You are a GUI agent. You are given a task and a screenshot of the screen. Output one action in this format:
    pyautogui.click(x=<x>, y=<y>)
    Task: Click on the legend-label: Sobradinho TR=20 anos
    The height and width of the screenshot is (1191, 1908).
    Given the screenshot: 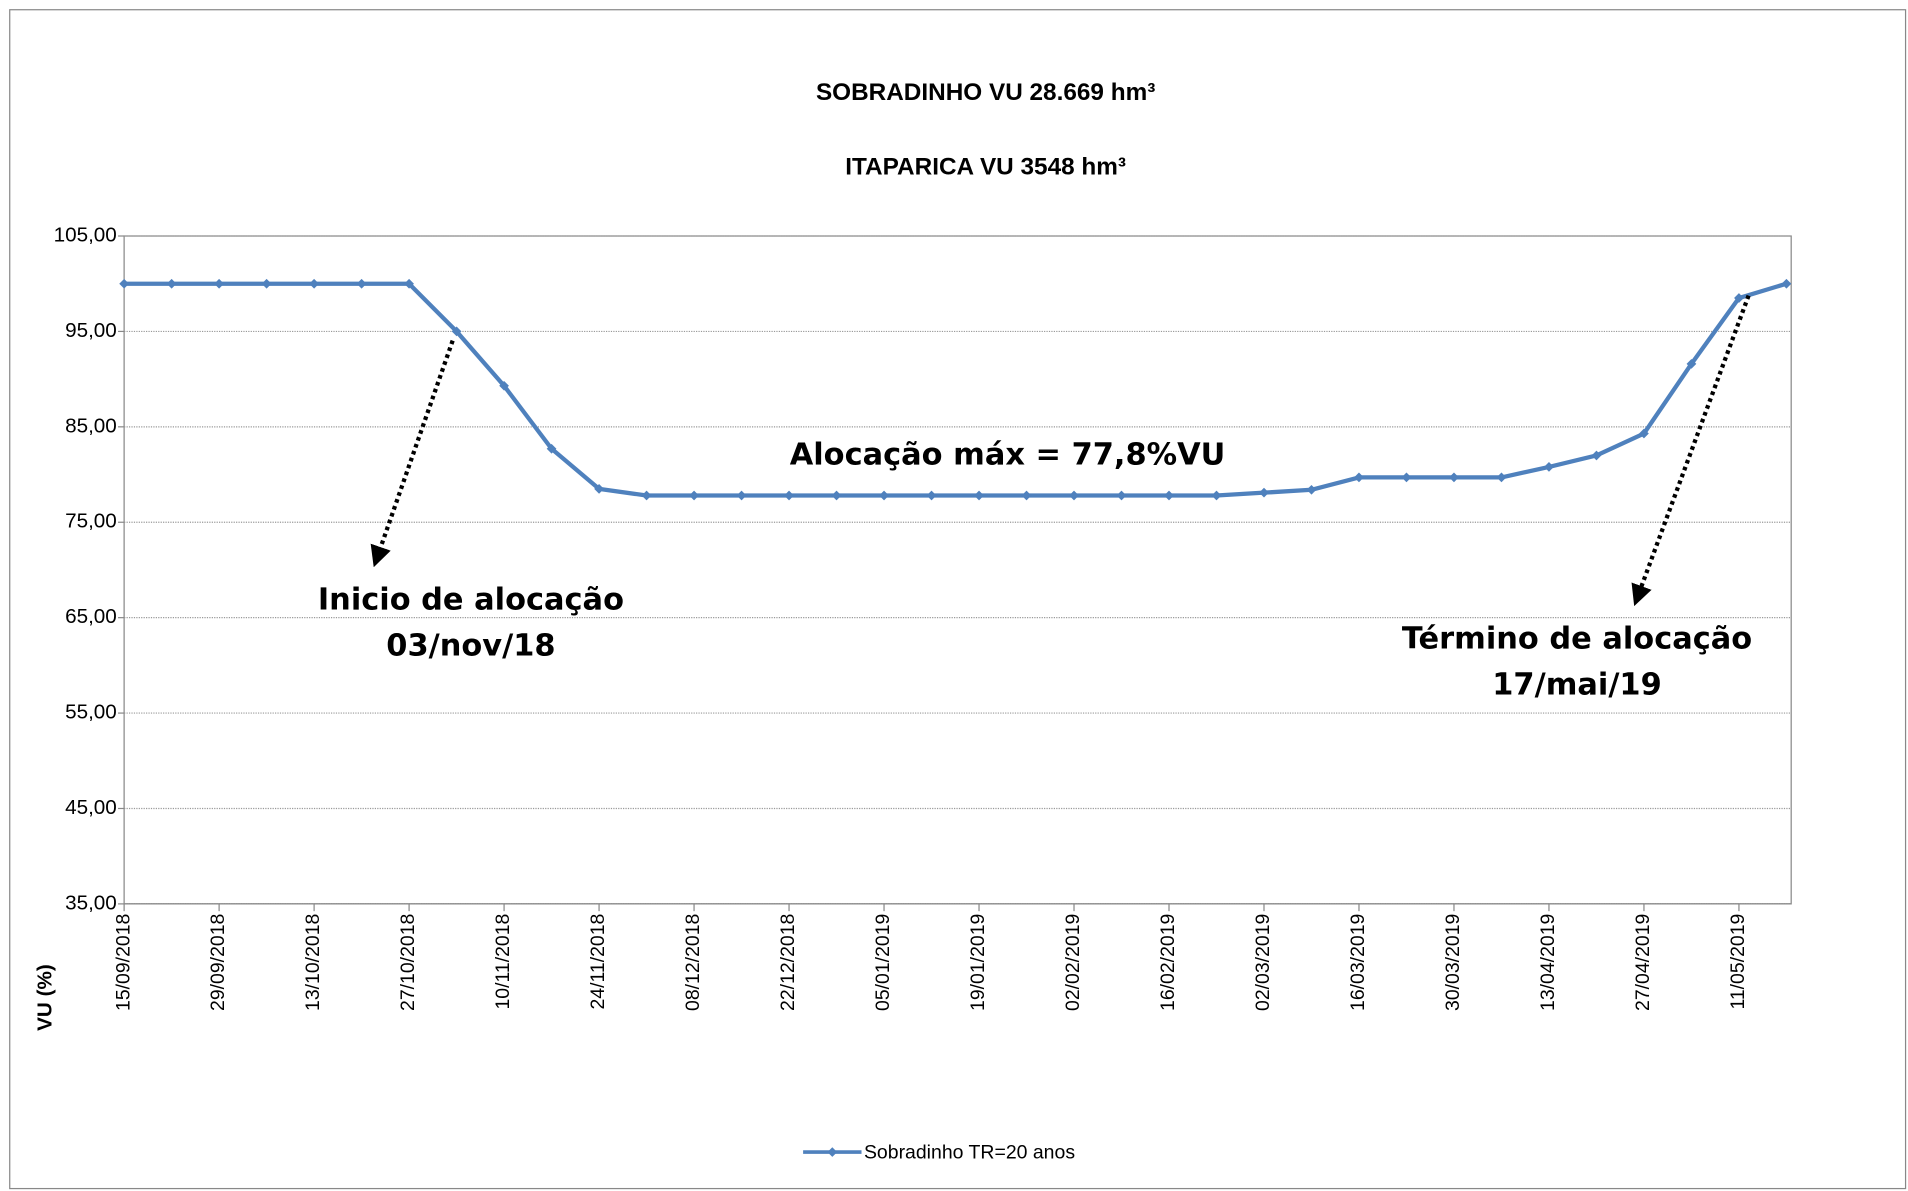 What is the action you would take?
    pyautogui.click(x=969, y=1152)
    